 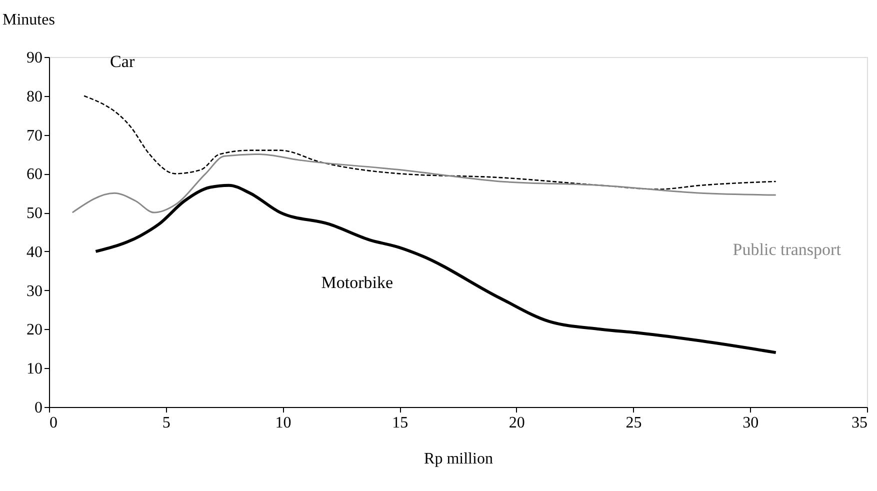 I want to click on series-label: Car, so click(x=122, y=61).